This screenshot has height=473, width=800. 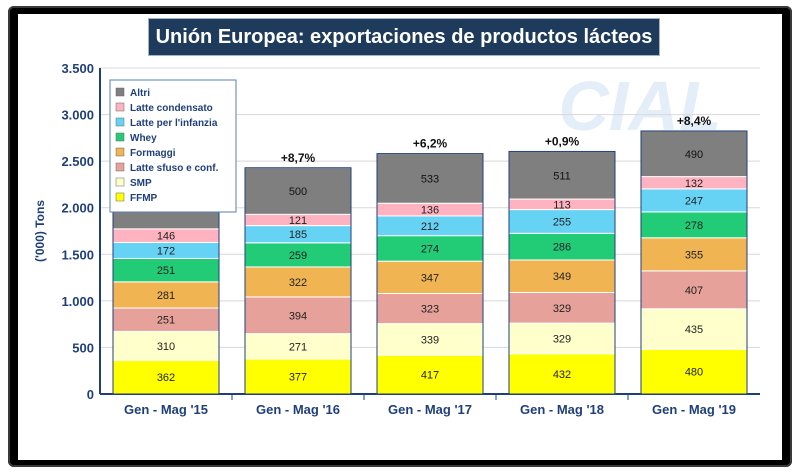 I want to click on legend-label: Whey, so click(x=143, y=138).